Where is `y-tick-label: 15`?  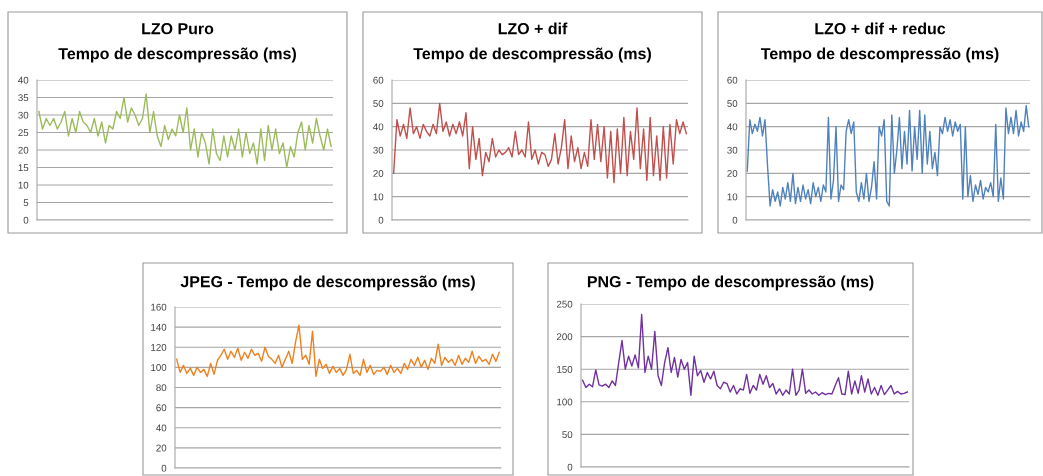
y-tick-label: 15 is located at coordinates (23, 168).